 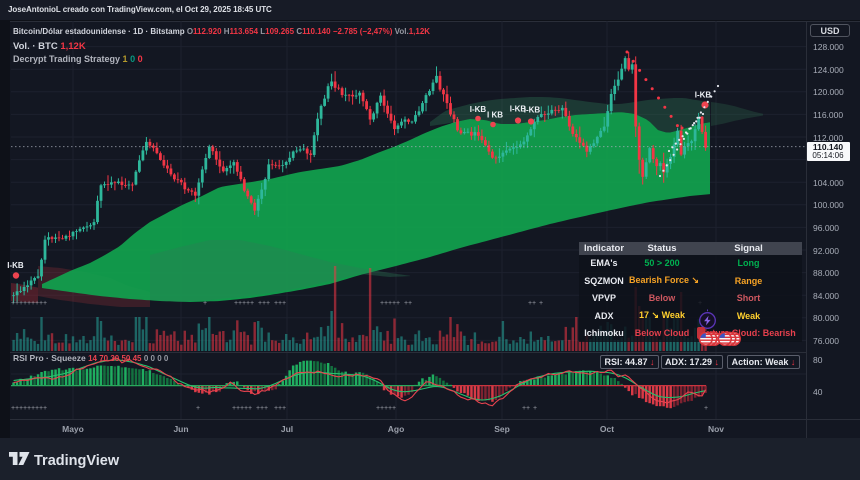 What do you see at coordinates (495, 115) in the screenshot?
I see `svg-text: I KB` at bounding box center [495, 115].